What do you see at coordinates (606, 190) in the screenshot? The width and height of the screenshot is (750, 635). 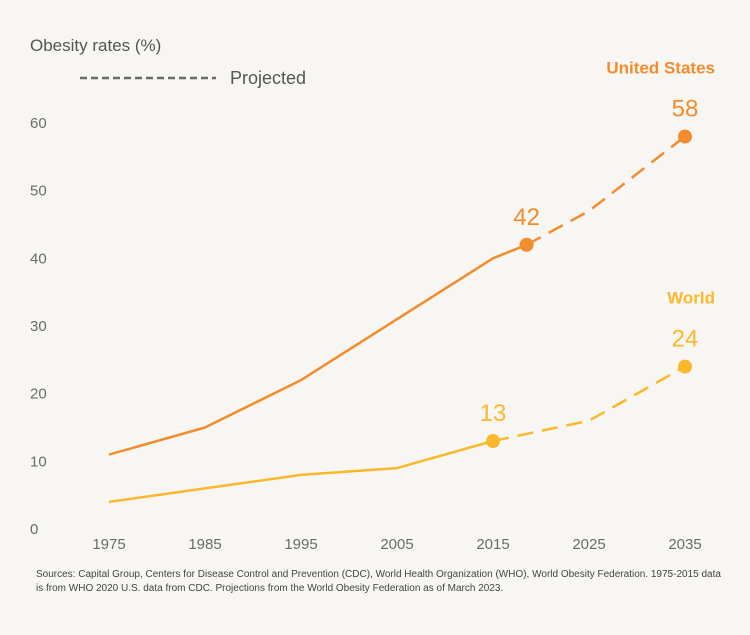 I see `united-states-projected-line` at bounding box center [606, 190].